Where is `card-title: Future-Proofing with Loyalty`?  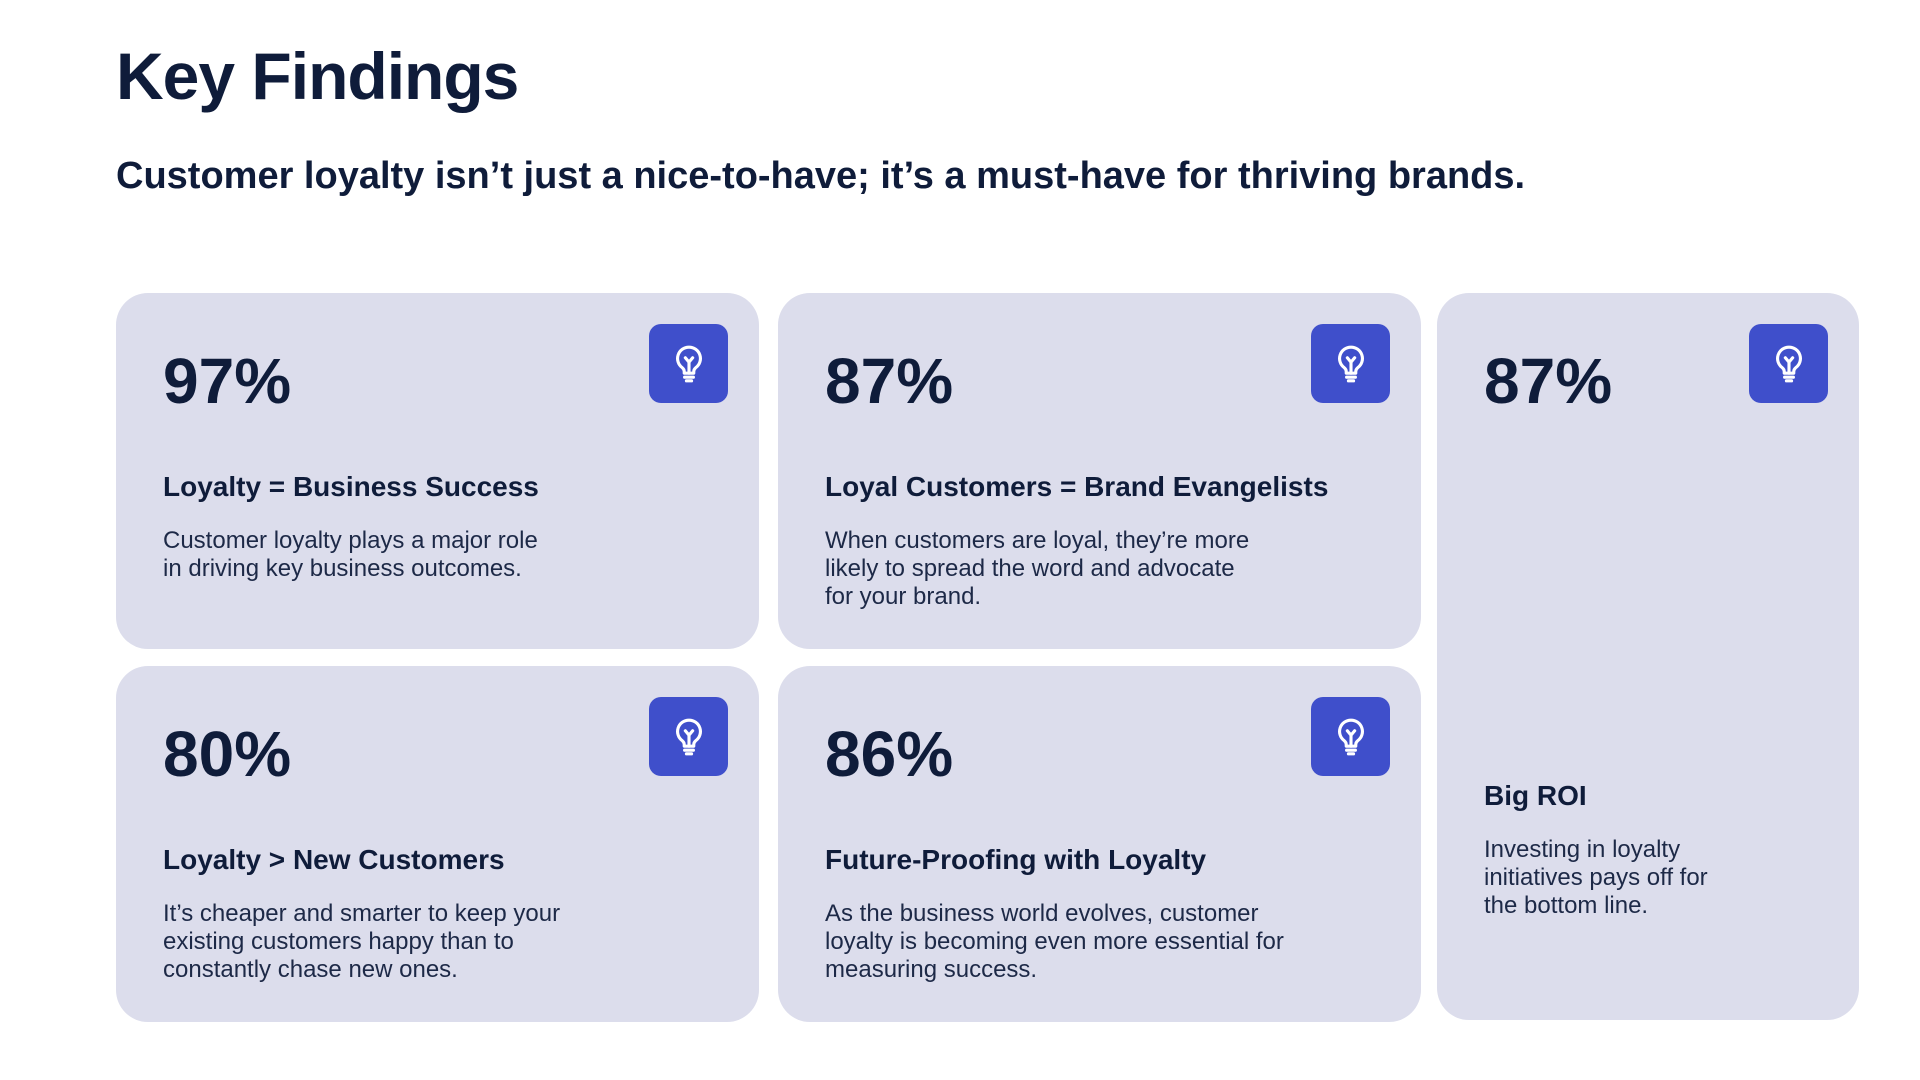
card-title: Future-Proofing with Loyalty is located at coordinates (1016, 859).